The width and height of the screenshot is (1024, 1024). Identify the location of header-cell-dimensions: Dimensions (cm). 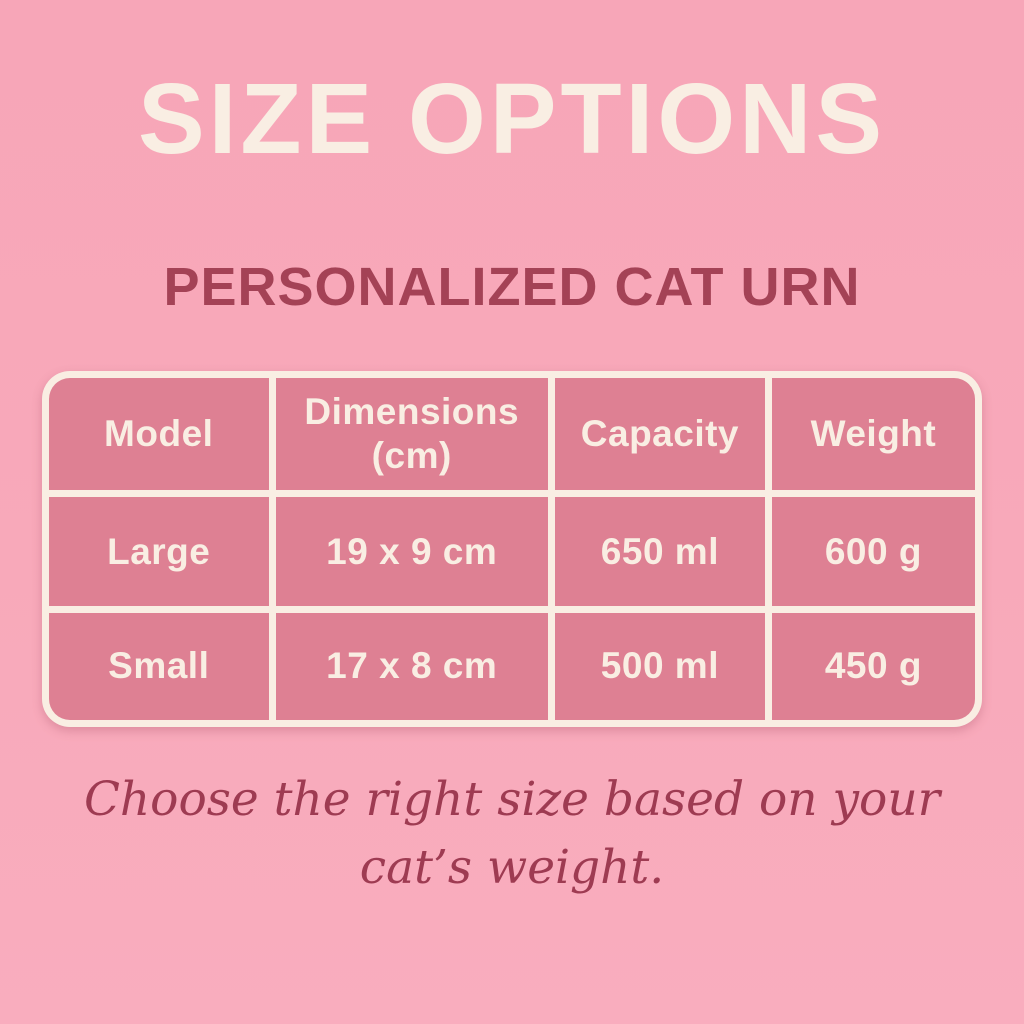
(411, 434).